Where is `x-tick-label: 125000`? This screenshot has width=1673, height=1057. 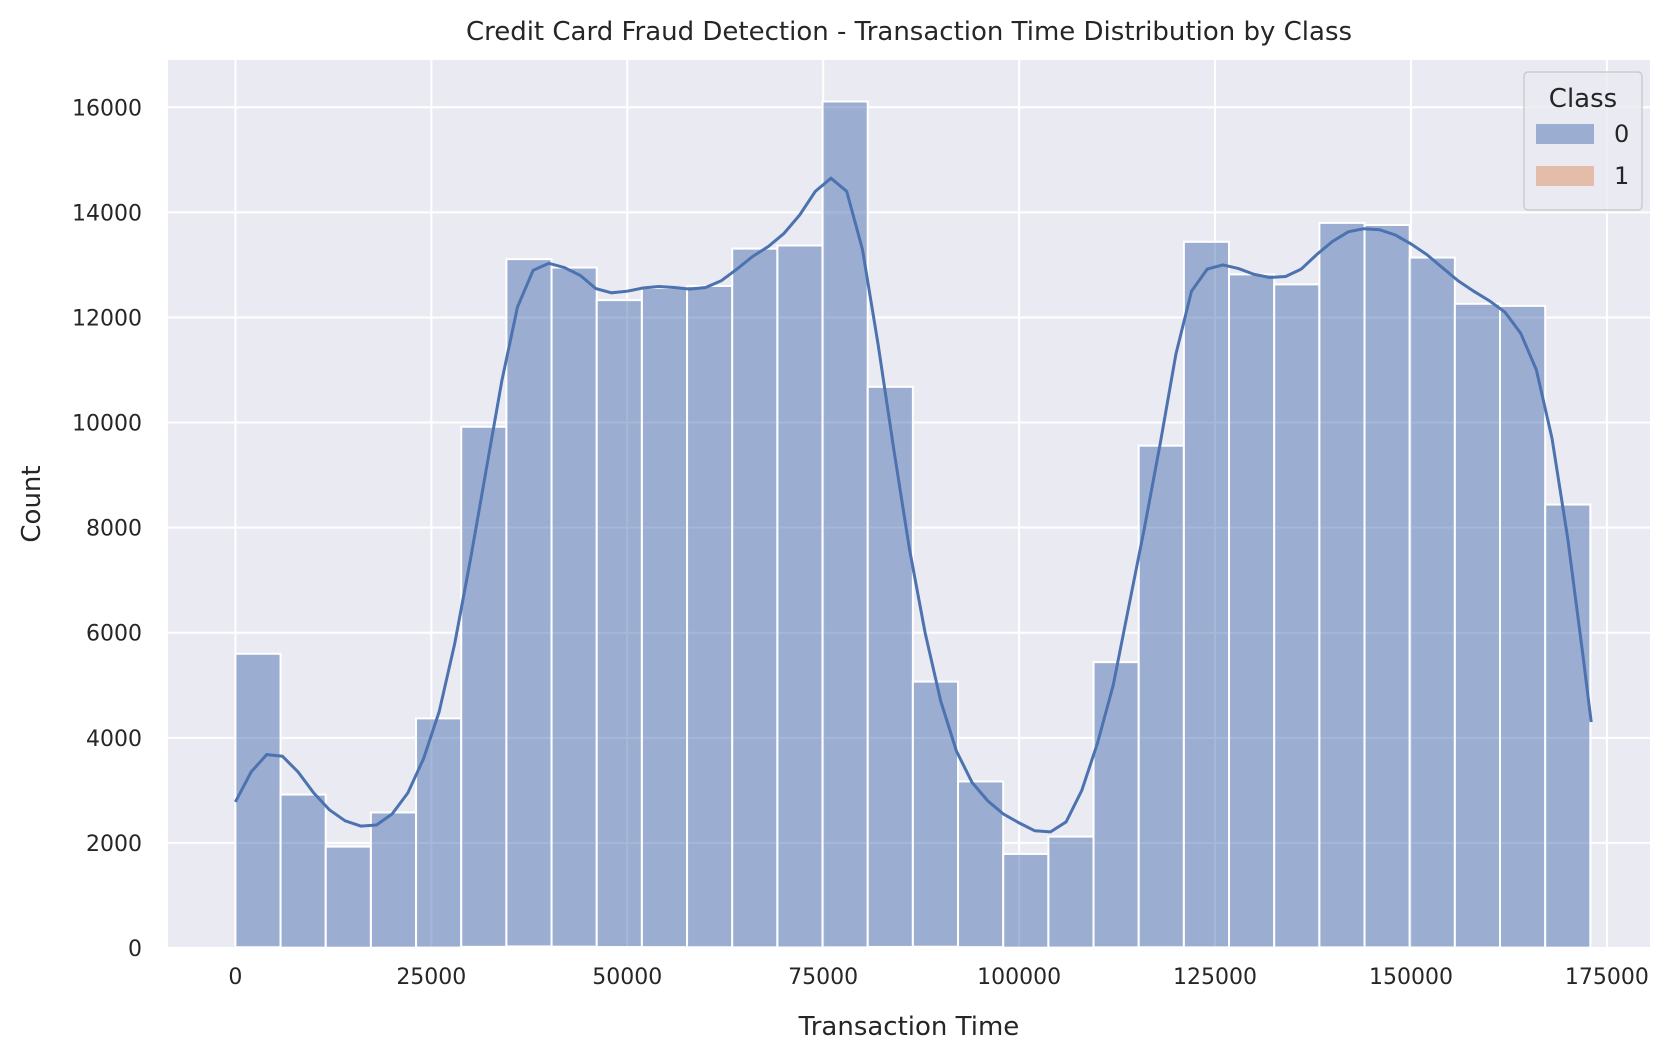
x-tick-label: 125000 is located at coordinates (1215, 977).